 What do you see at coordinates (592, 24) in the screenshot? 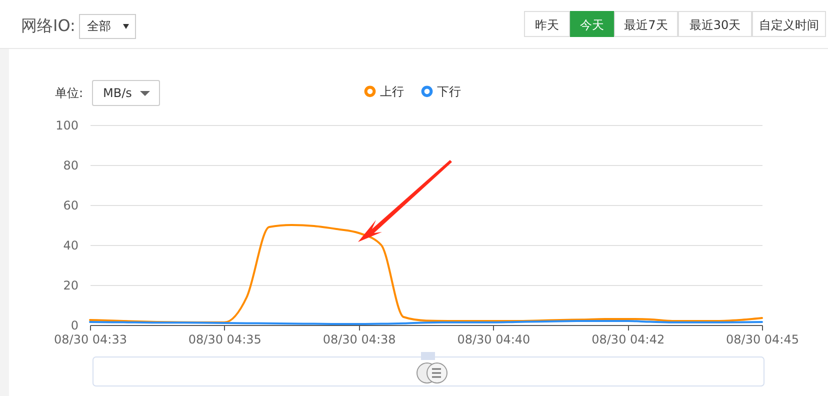
I see `text: 今天` at bounding box center [592, 24].